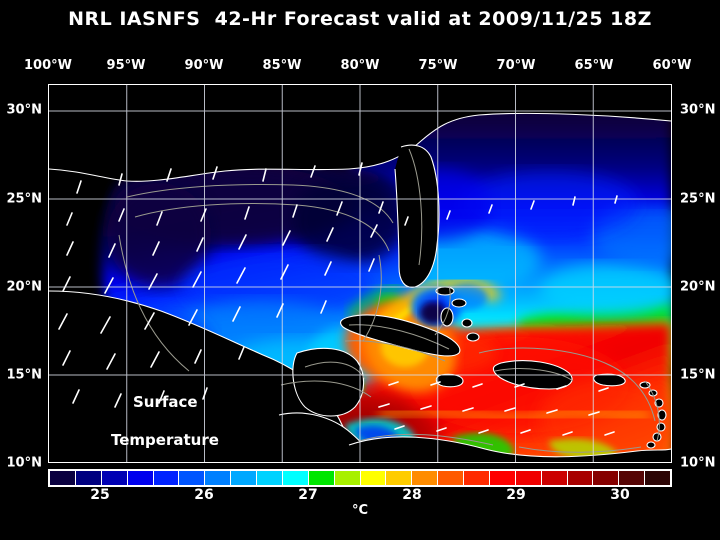 The height and width of the screenshot is (540, 720). Describe the element at coordinates (23, 277) in the screenshot. I see `latitude-axis-left: 30°N 25°N 20°N 15°N 10°N` at that location.